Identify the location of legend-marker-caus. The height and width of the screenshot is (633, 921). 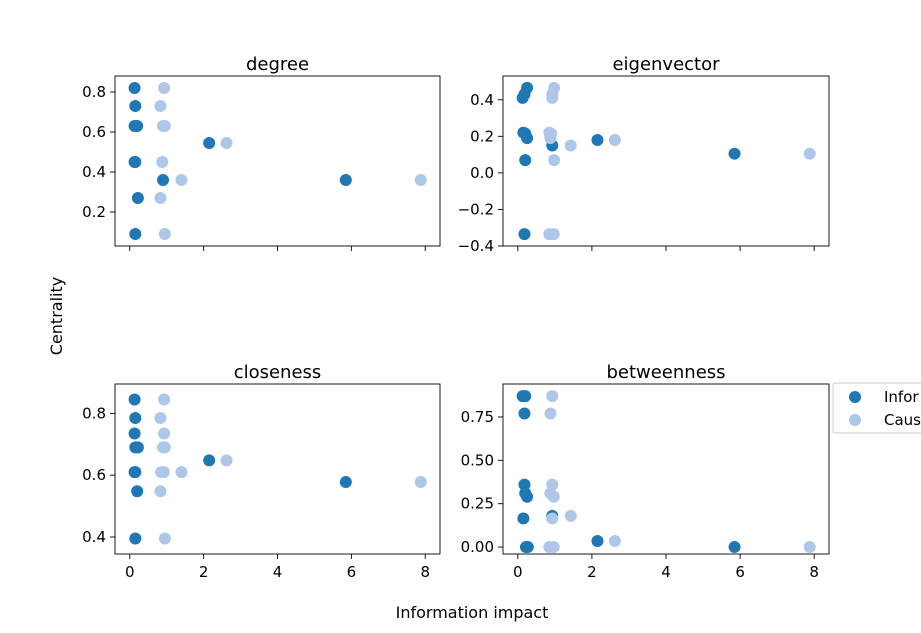
(855, 420).